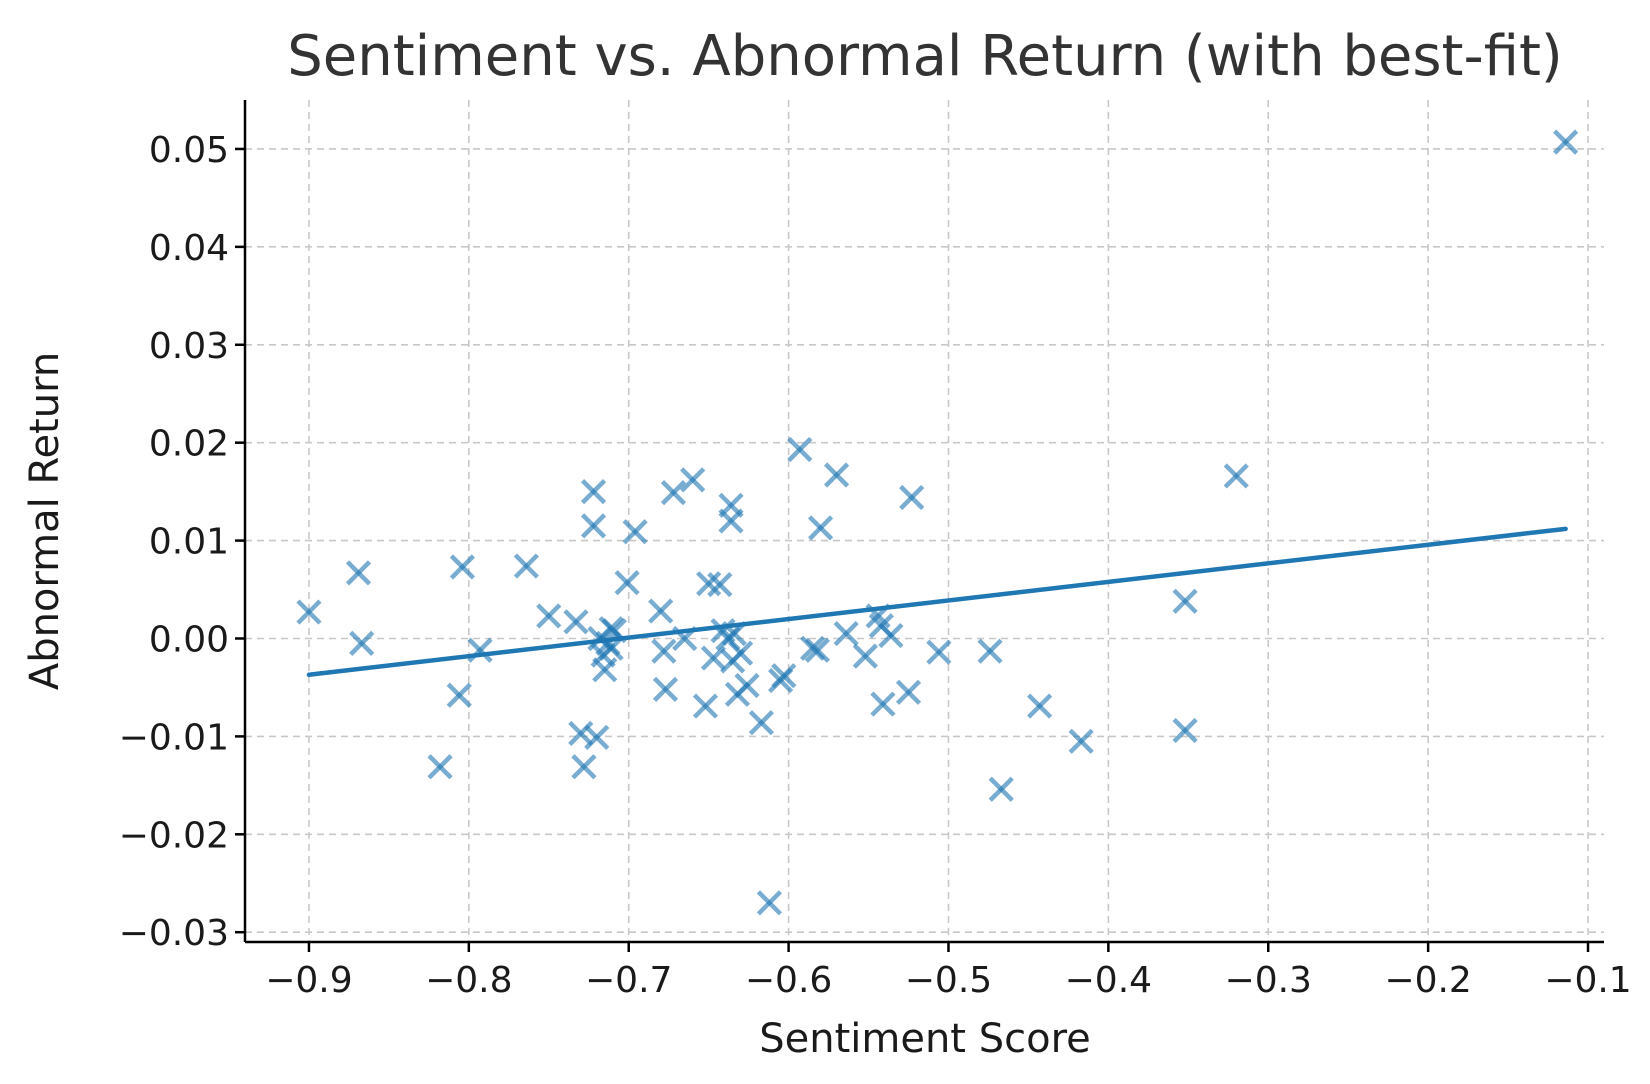 The image size is (1650, 1084). I want to click on best-fit-line-group, so click(937, 601).